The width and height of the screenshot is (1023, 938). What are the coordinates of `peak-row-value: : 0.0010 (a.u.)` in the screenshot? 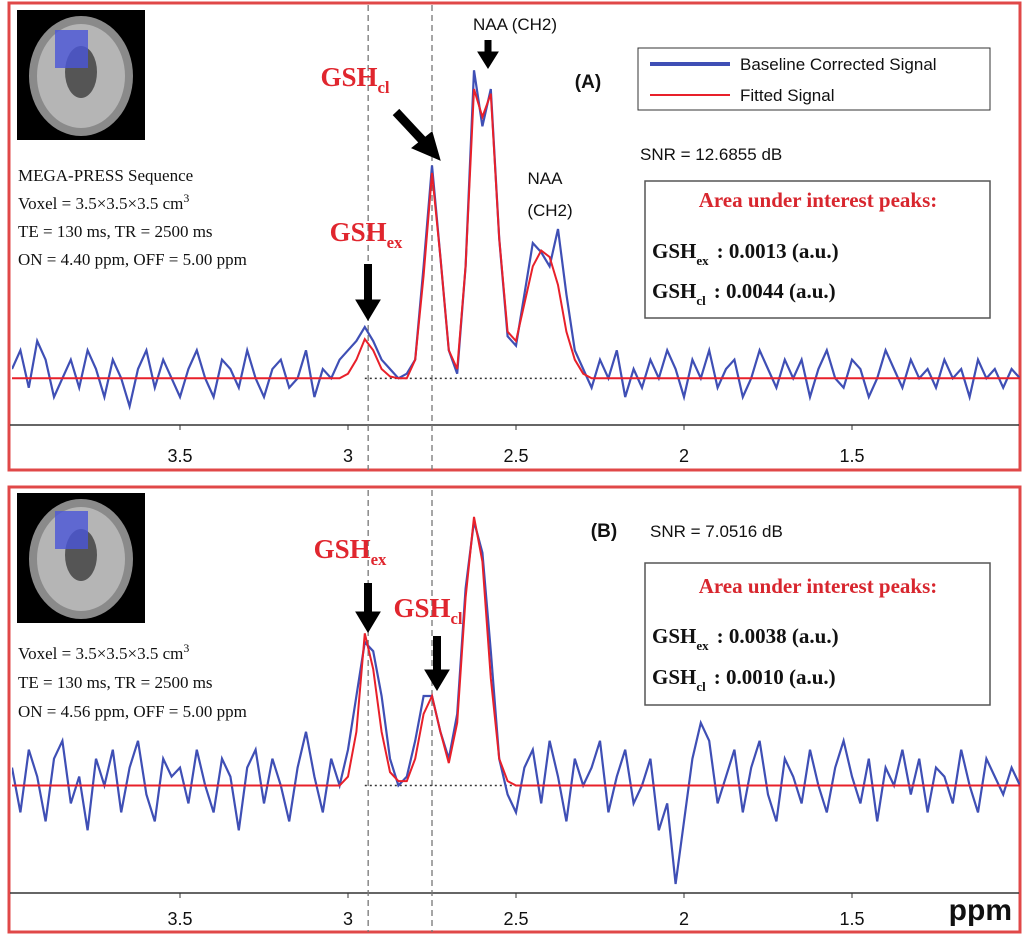 It's located at (775, 677).